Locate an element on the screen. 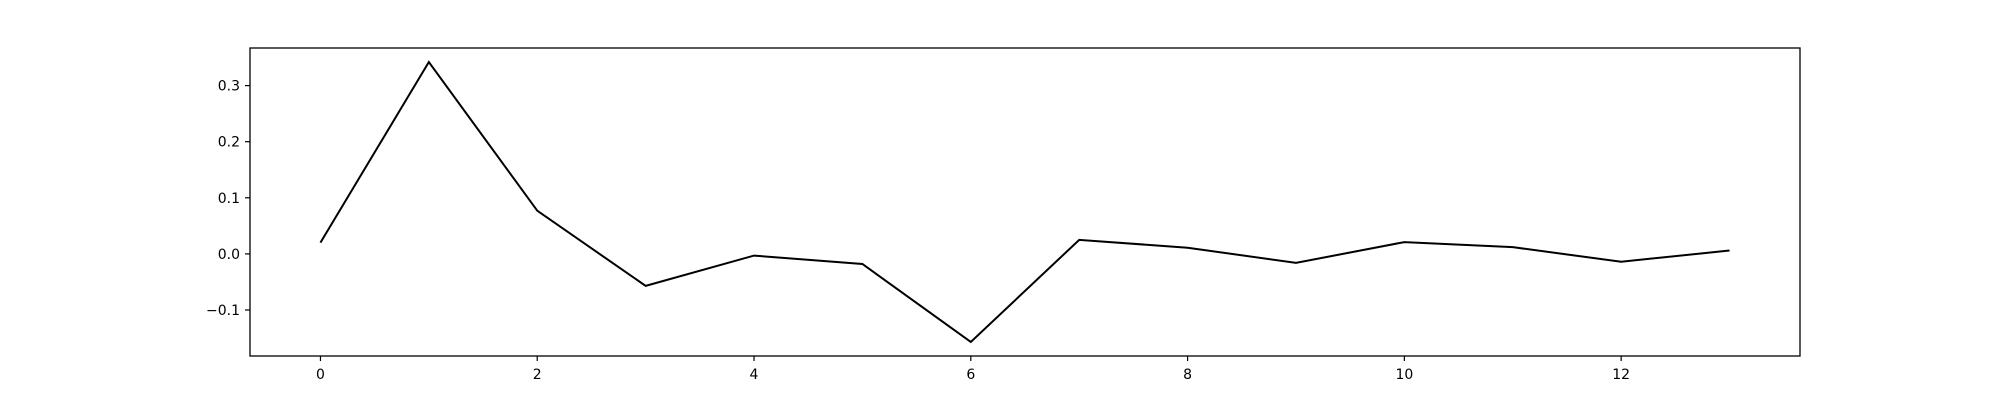  x-tick-label: 2 is located at coordinates (537, 375).